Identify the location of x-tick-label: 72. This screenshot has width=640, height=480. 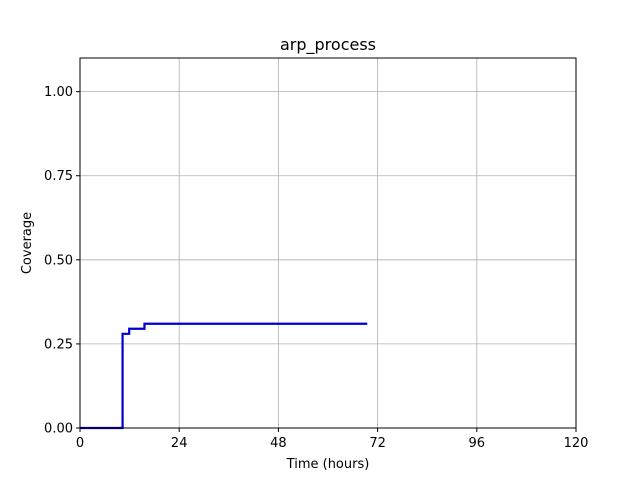
(377, 443).